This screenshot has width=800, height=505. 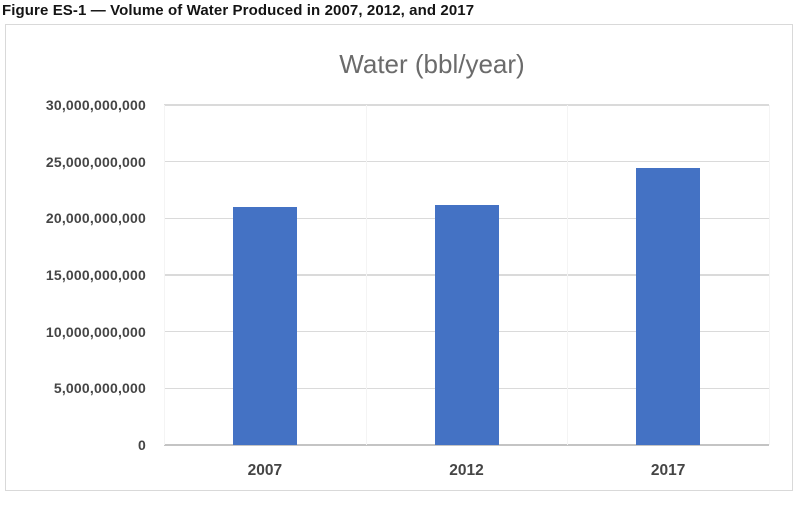 What do you see at coordinates (466, 470) in the screenshot?
I see `x-tick-label: 2012` at bounding box center [466, 470].